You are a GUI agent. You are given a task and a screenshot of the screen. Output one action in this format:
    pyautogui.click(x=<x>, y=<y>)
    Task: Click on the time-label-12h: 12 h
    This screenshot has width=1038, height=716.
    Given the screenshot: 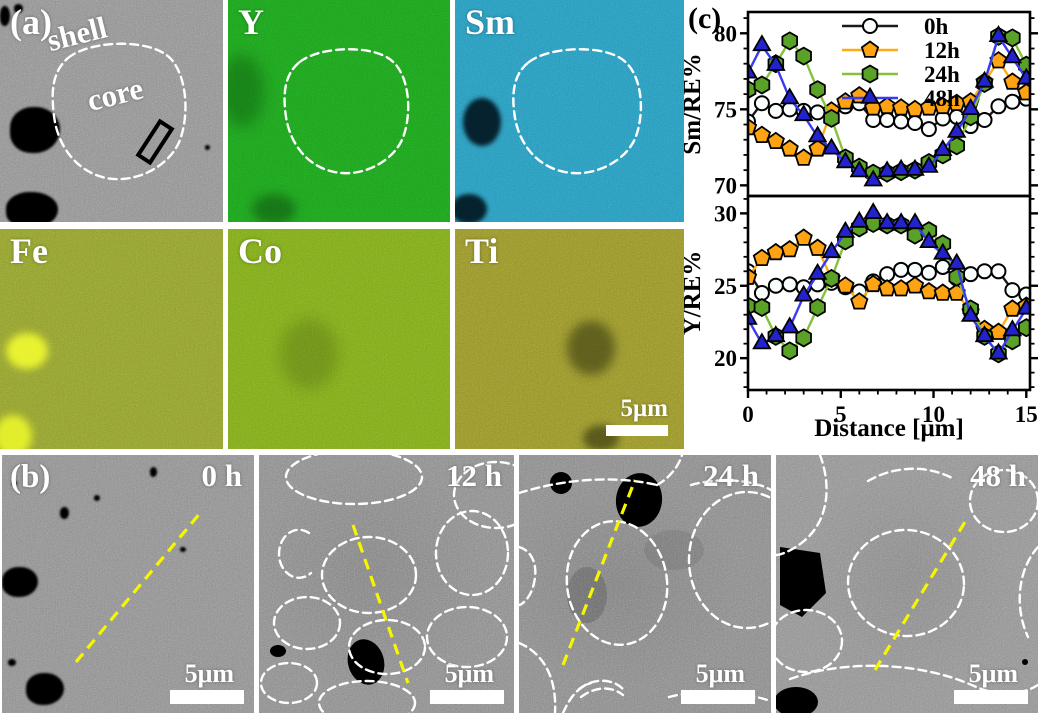 What is the action you would take?
    pyautogui.click(x=474, y=475)
    